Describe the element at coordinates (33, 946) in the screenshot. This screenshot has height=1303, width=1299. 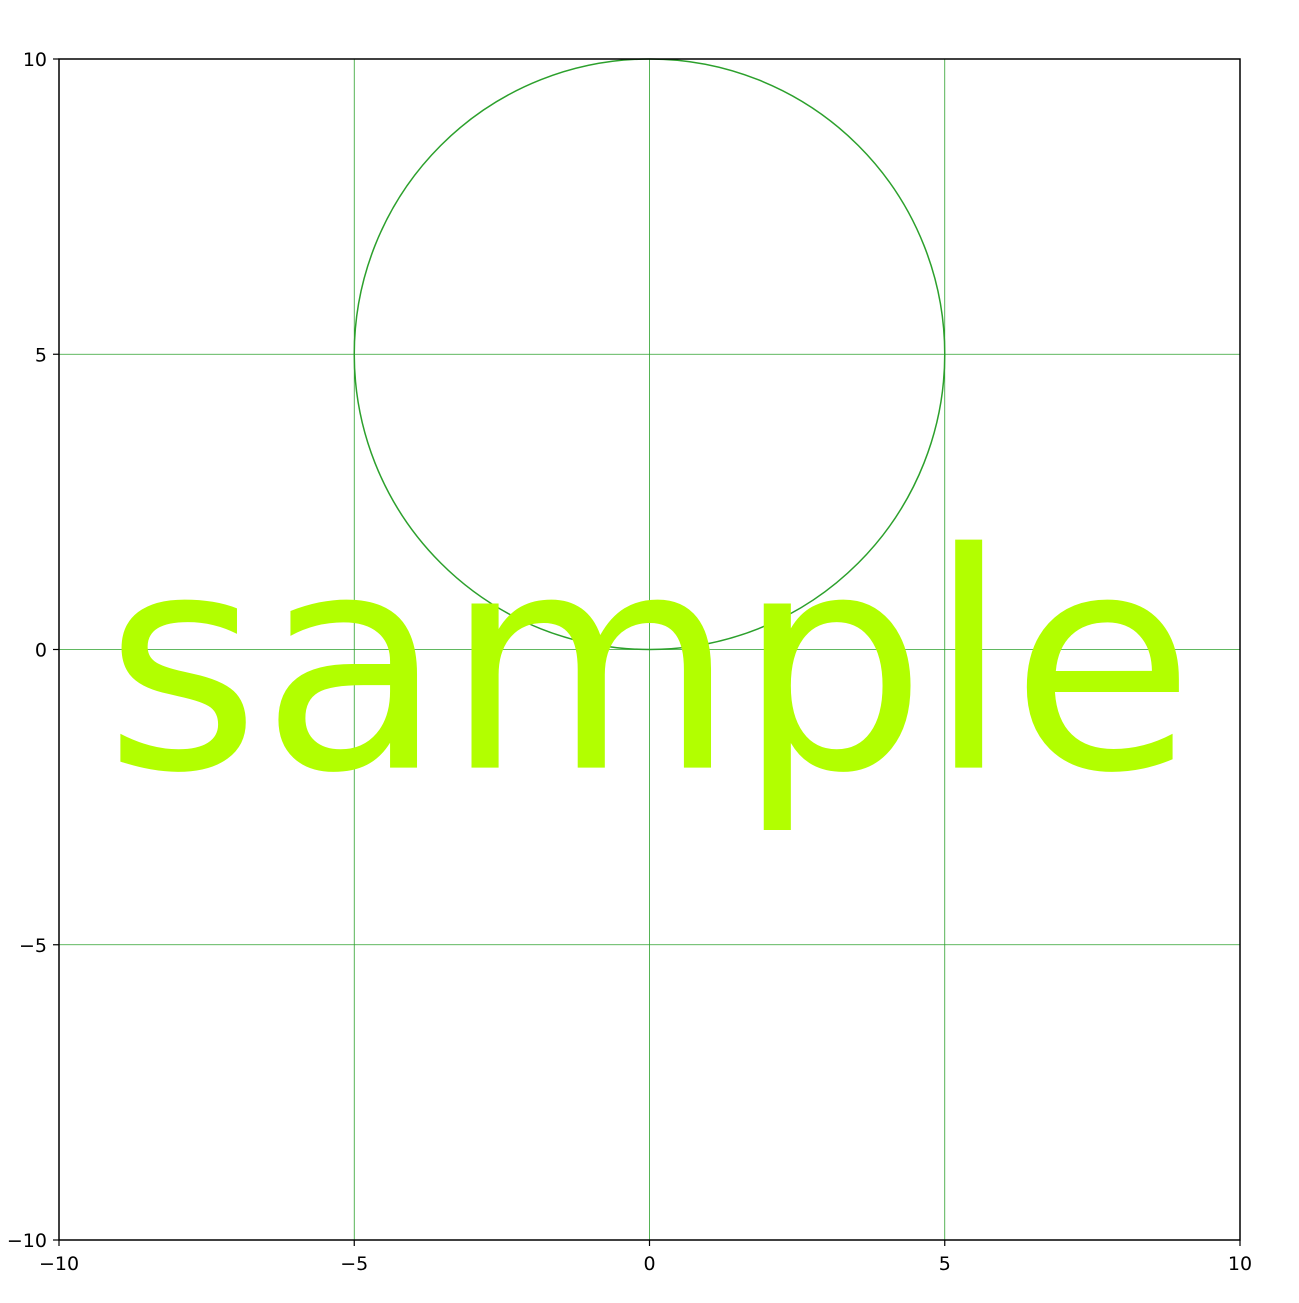
I see `y-tick-label-1: −5` at that location.